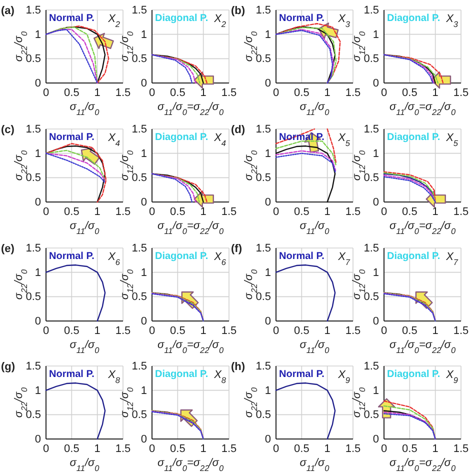  What do you see at coordinates (451, 20) in the screenshot?
I see `annotation: X$_{3}$` at bounding box center [451, 20].